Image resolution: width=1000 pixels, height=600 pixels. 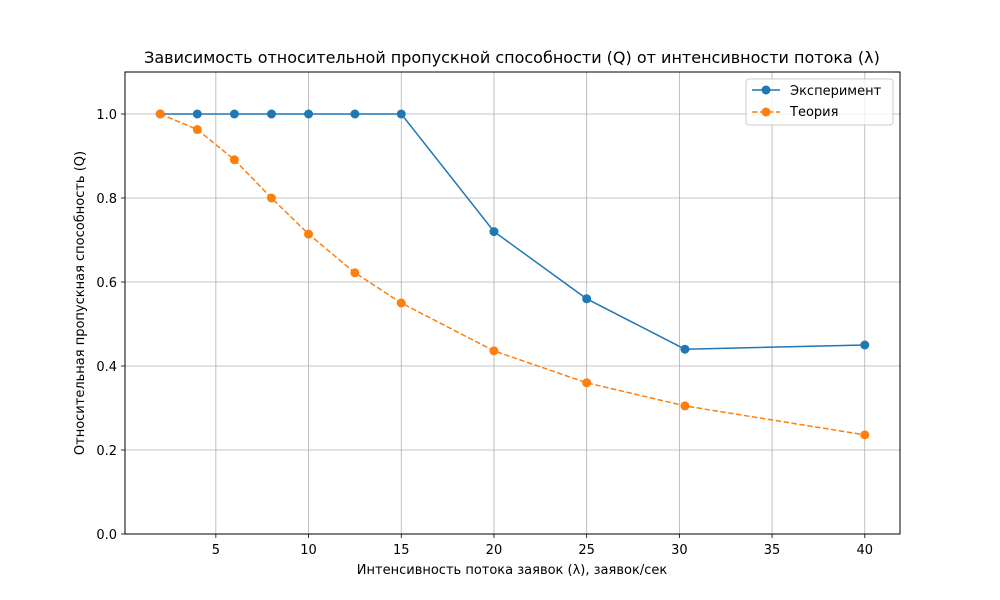 I want to click on y-axis-label: Относительная пропускная способность (Q), so click(x=80, y=303).